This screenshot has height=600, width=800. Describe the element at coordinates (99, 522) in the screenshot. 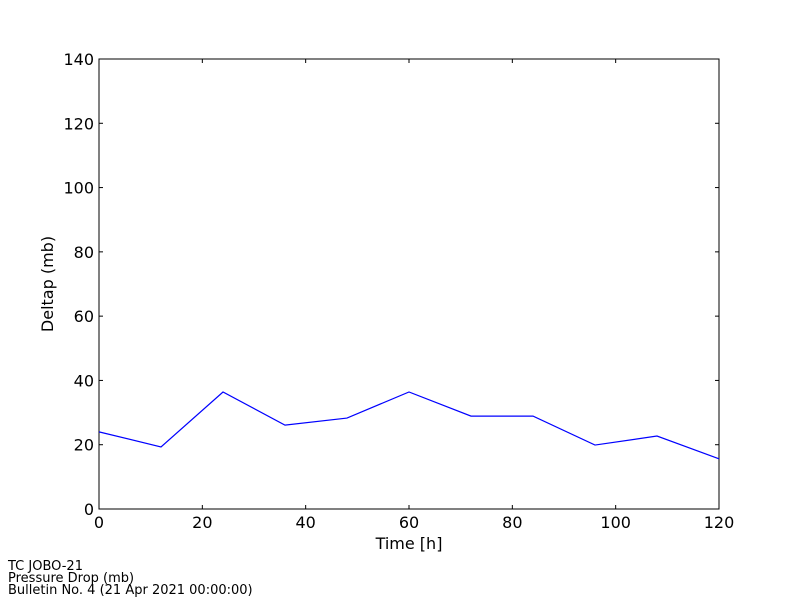

I see `x-tick-label: 0` at that location.